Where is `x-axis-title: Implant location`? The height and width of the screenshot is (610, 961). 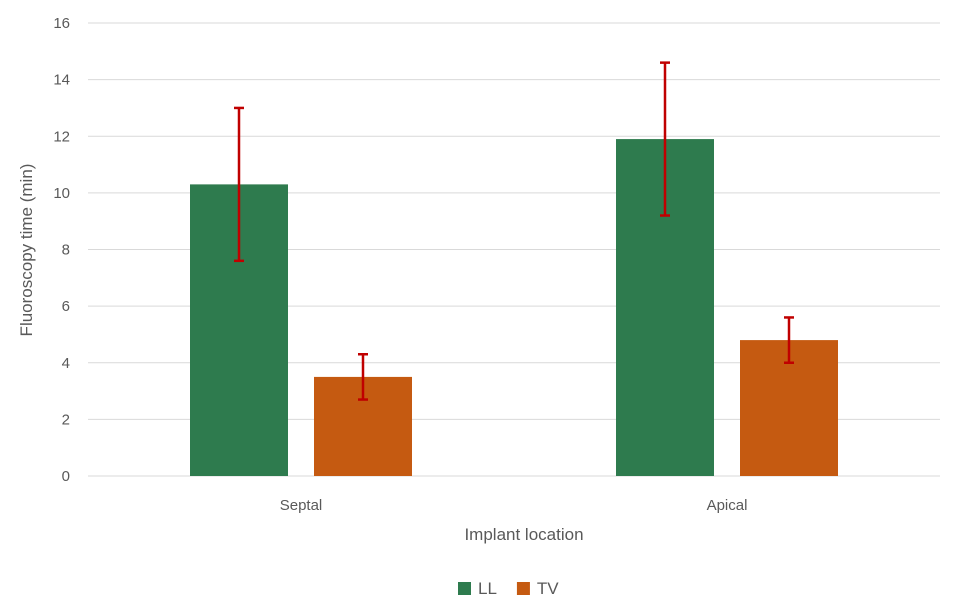 x-axis-title: Implant location is located at coordinates (523, 534).